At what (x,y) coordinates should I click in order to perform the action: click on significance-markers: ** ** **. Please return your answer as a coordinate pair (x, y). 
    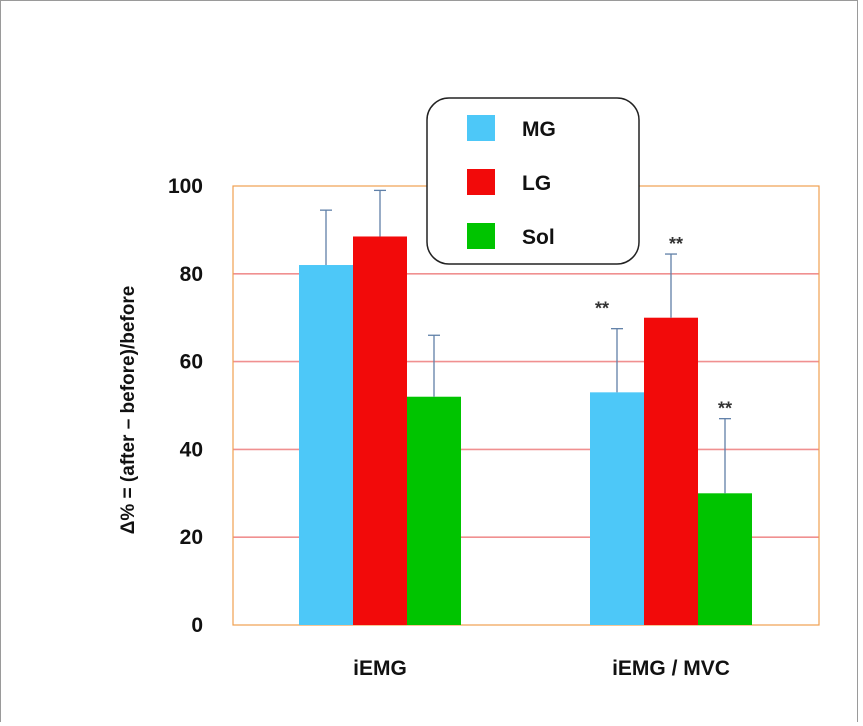
    Looking at the image, I should click on (663, 326).